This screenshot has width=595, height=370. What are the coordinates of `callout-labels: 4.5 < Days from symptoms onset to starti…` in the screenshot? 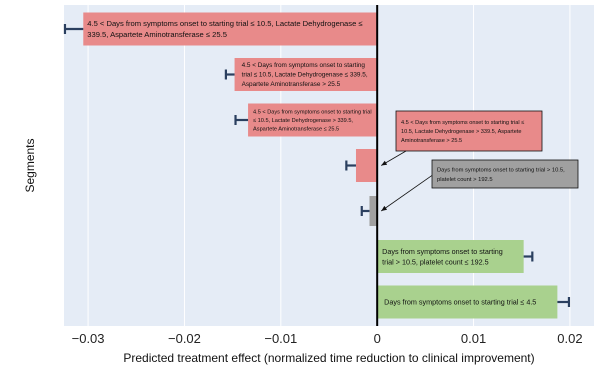 It's located at (479, 161).